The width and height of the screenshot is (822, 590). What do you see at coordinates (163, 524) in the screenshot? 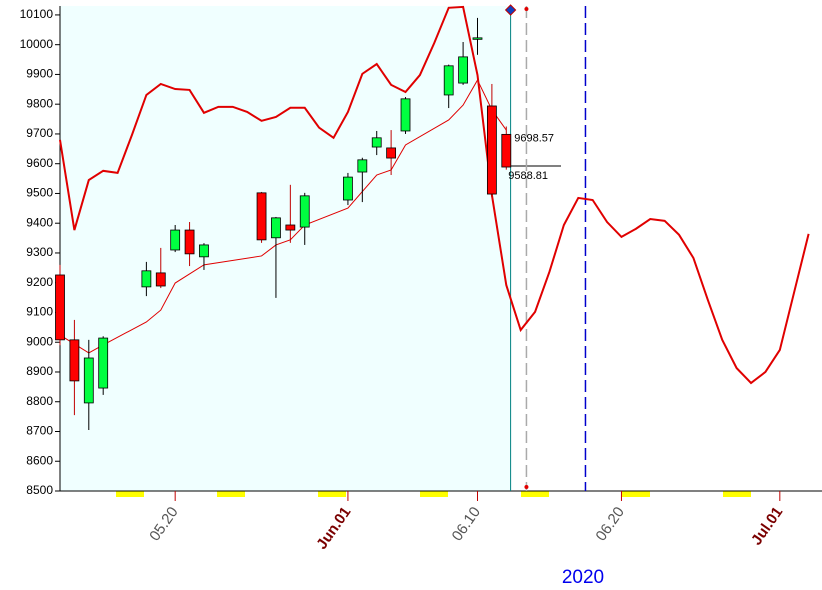
I see `x-tick-label: 05.20` at bounding box center [163, 524].